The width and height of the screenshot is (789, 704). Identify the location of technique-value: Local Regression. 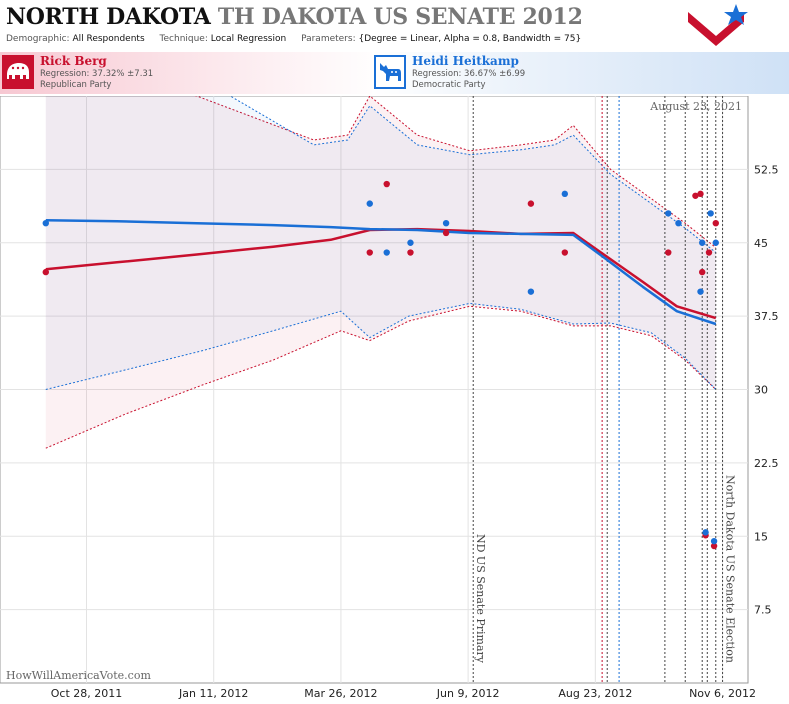
(248, 39).